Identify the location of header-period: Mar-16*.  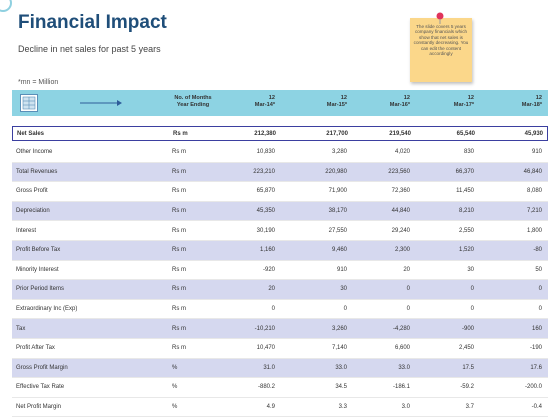
(399, 105).